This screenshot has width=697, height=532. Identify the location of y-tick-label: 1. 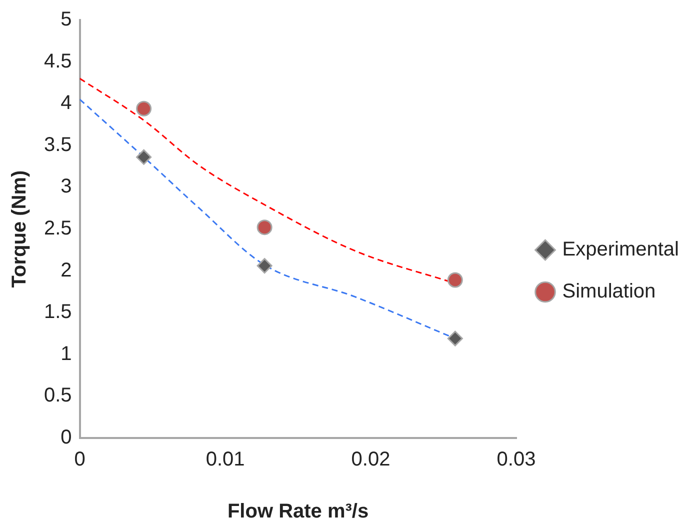
(66, 353).